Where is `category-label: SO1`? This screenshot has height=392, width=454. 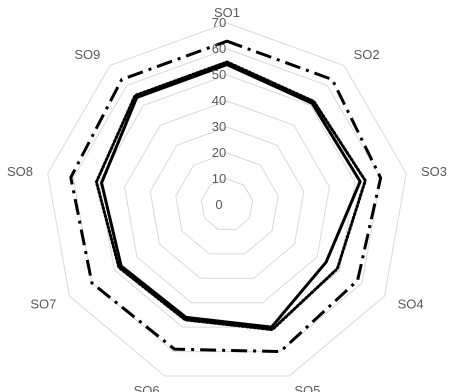 category-label: SO1 is located at coordinates (227, 12).